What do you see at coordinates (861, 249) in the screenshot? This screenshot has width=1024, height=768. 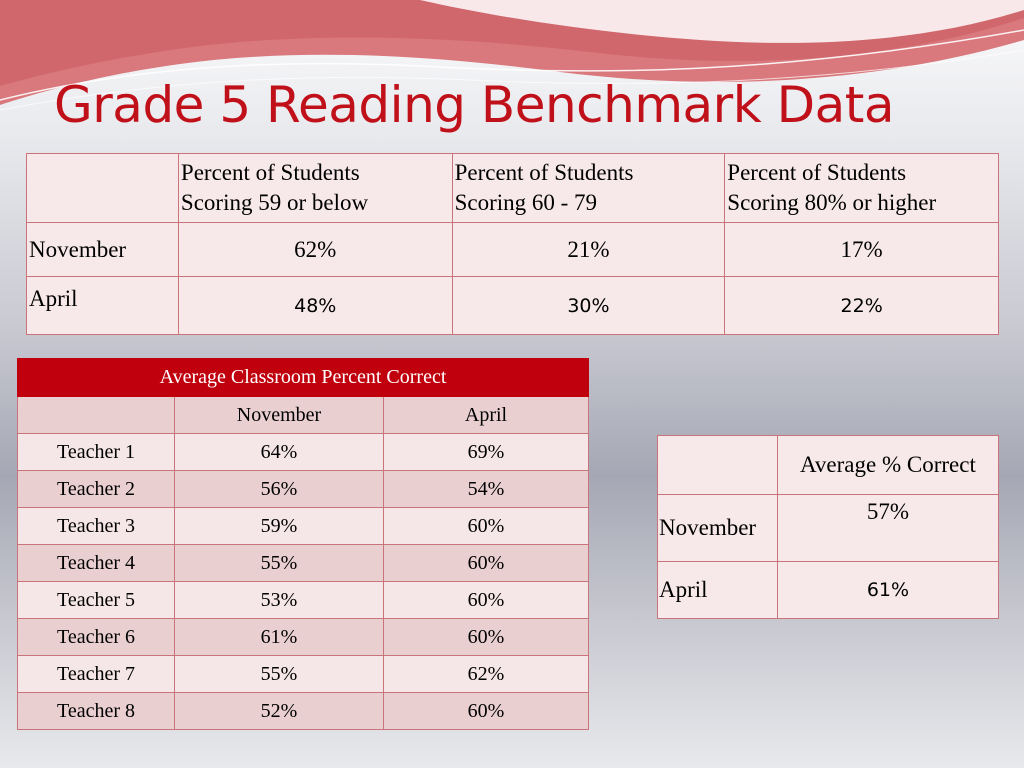 I see `table-cell: 17%` at bounding box center [861, 249].